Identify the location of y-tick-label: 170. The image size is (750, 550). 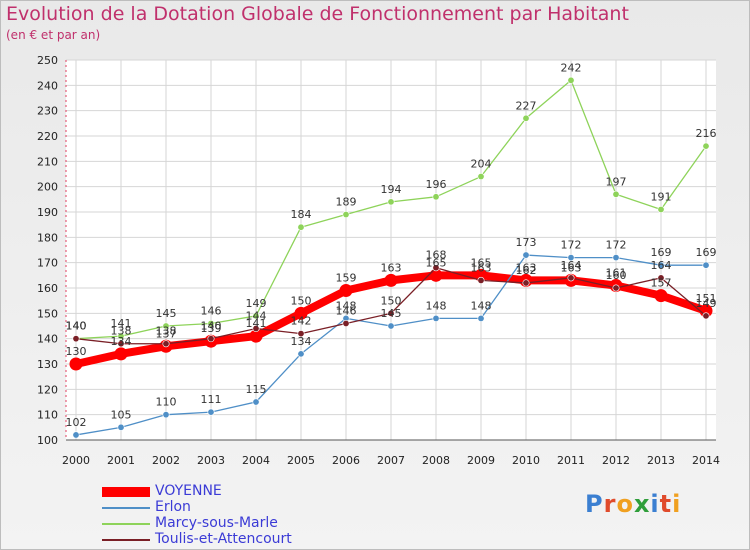
(47, 263).